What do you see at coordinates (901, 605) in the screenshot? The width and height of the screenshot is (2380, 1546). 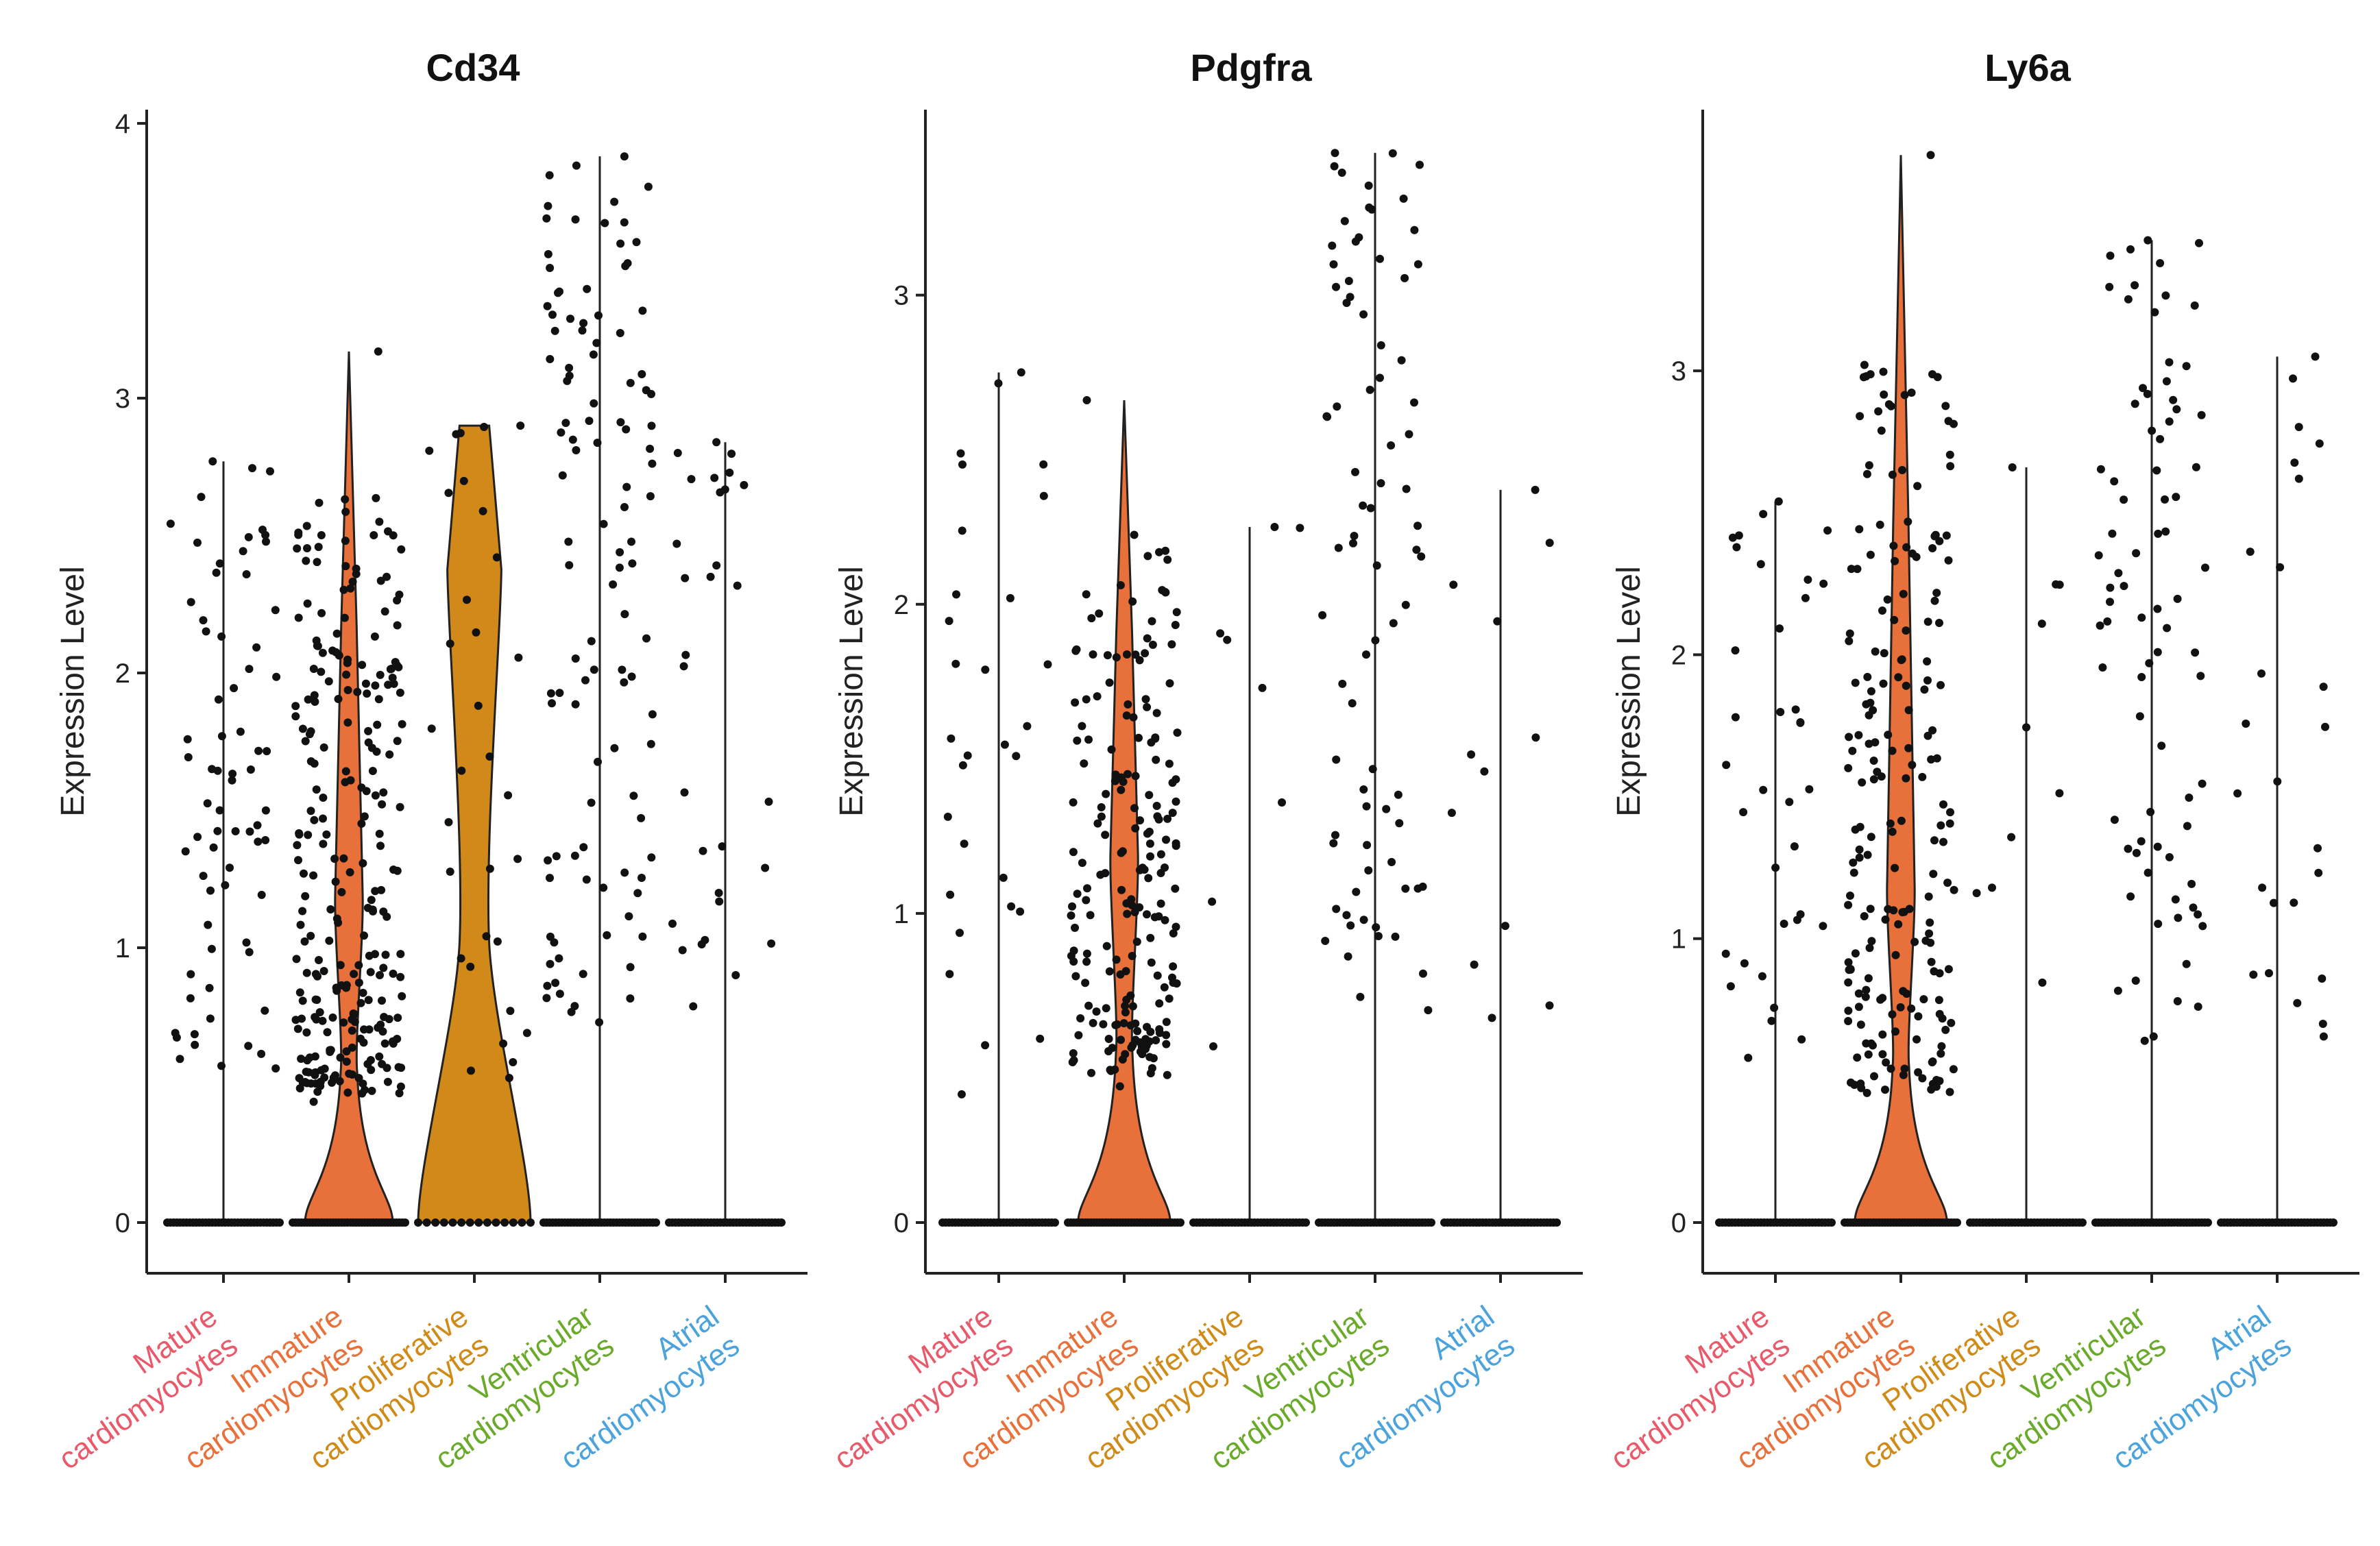 I see `y-tick-label: 2` at bounding box center [901, 605].